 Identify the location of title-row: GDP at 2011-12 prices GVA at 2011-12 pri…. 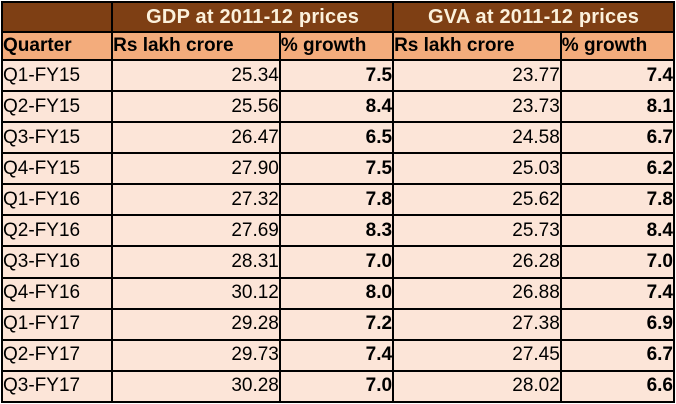
(337, 17).